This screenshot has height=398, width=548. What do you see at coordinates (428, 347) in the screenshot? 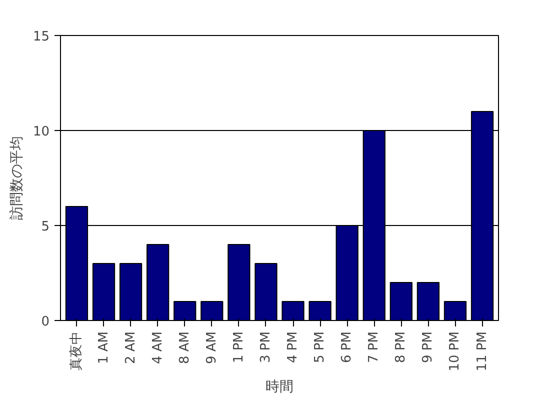
I see `x-tick-label: 9 PM` at bounding box center [428, 347].